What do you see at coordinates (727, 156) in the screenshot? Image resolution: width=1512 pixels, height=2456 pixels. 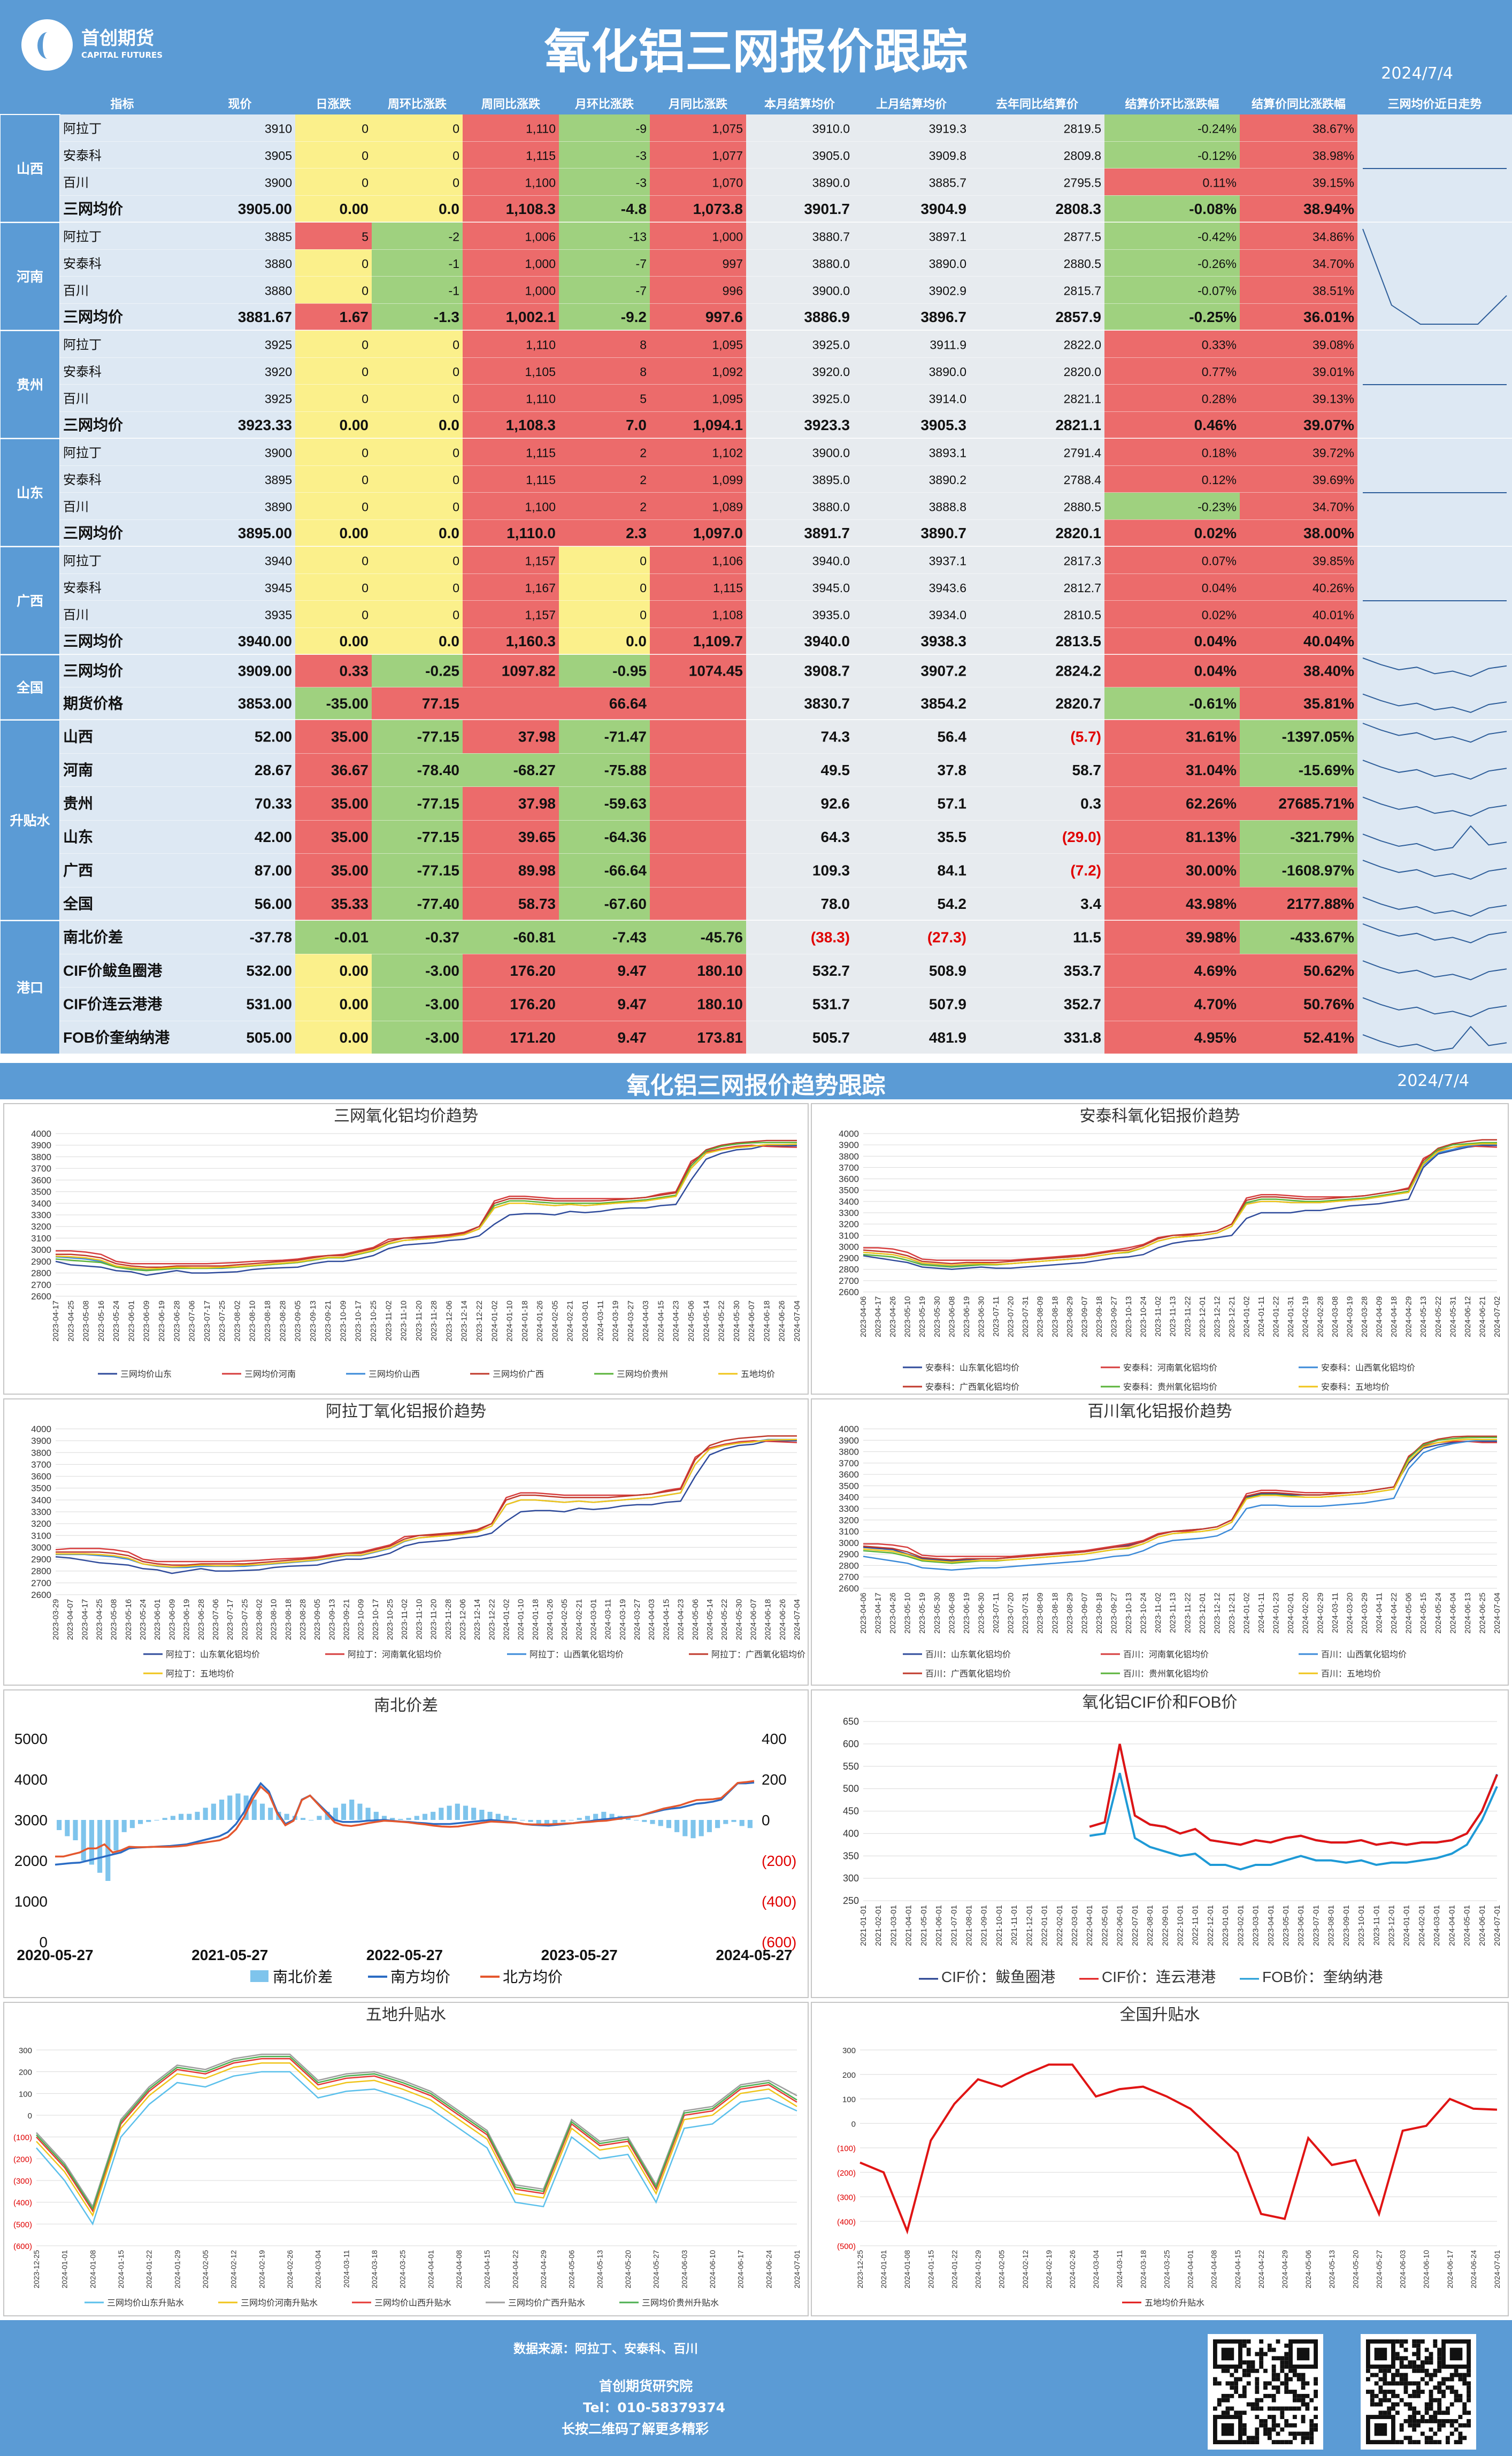 I see `table-cell-value: 1,077` at bounding box center [727, 156].